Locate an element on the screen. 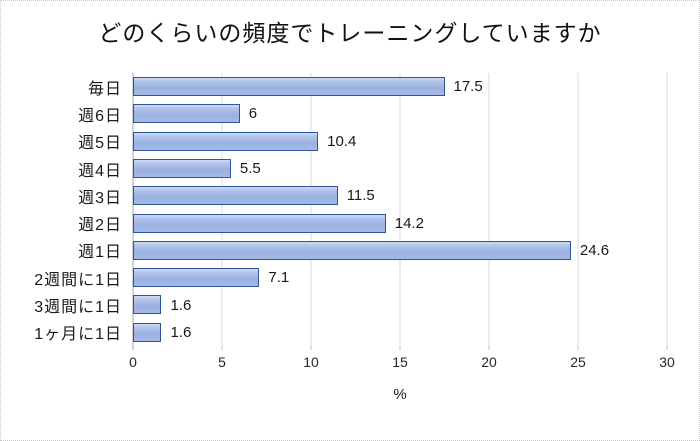 Image resolution: width=700 pixels, height=441 pixels. x-tick-label: 20 is located at coordinates (489, 362).